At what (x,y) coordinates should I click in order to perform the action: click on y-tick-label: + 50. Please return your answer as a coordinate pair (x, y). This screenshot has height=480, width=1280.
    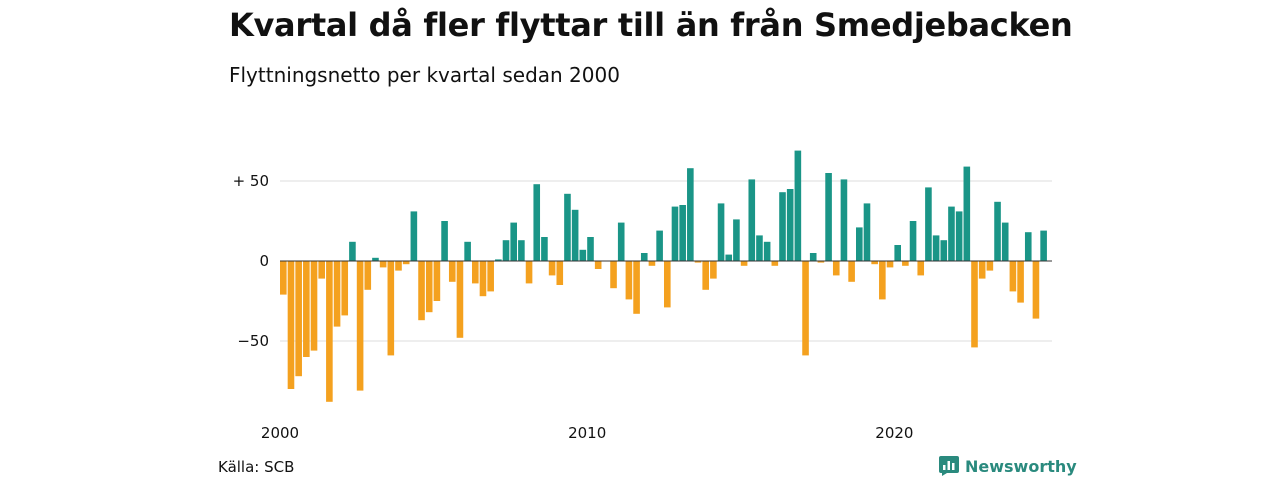
    Looking at the image, I should click on (251, 181).